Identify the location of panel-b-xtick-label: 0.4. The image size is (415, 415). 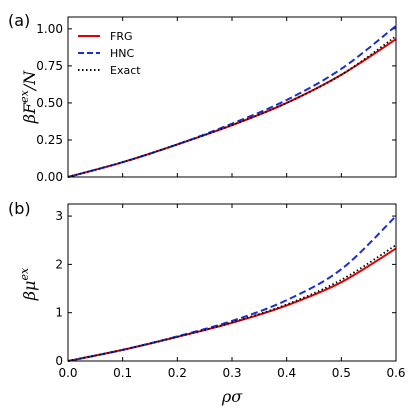
(286, 373).